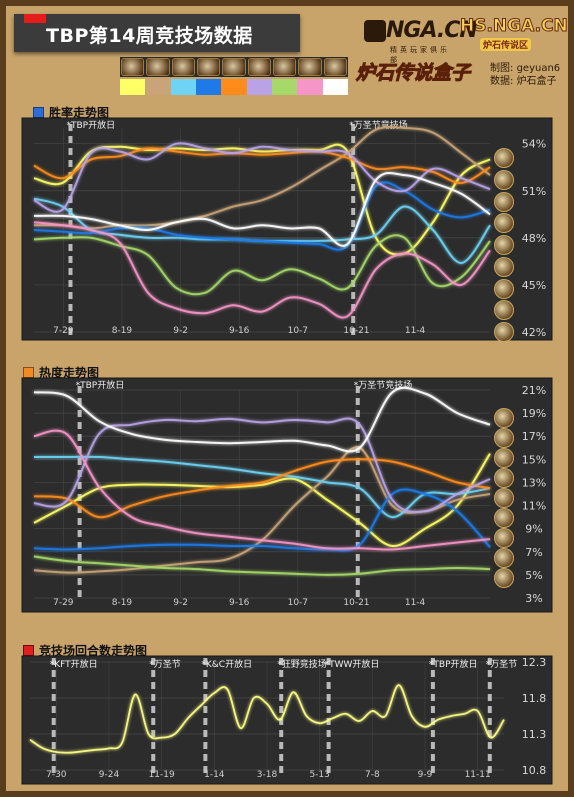  I want to click on rounds-annotation-label: *KFT开放日, so click(74, 664).